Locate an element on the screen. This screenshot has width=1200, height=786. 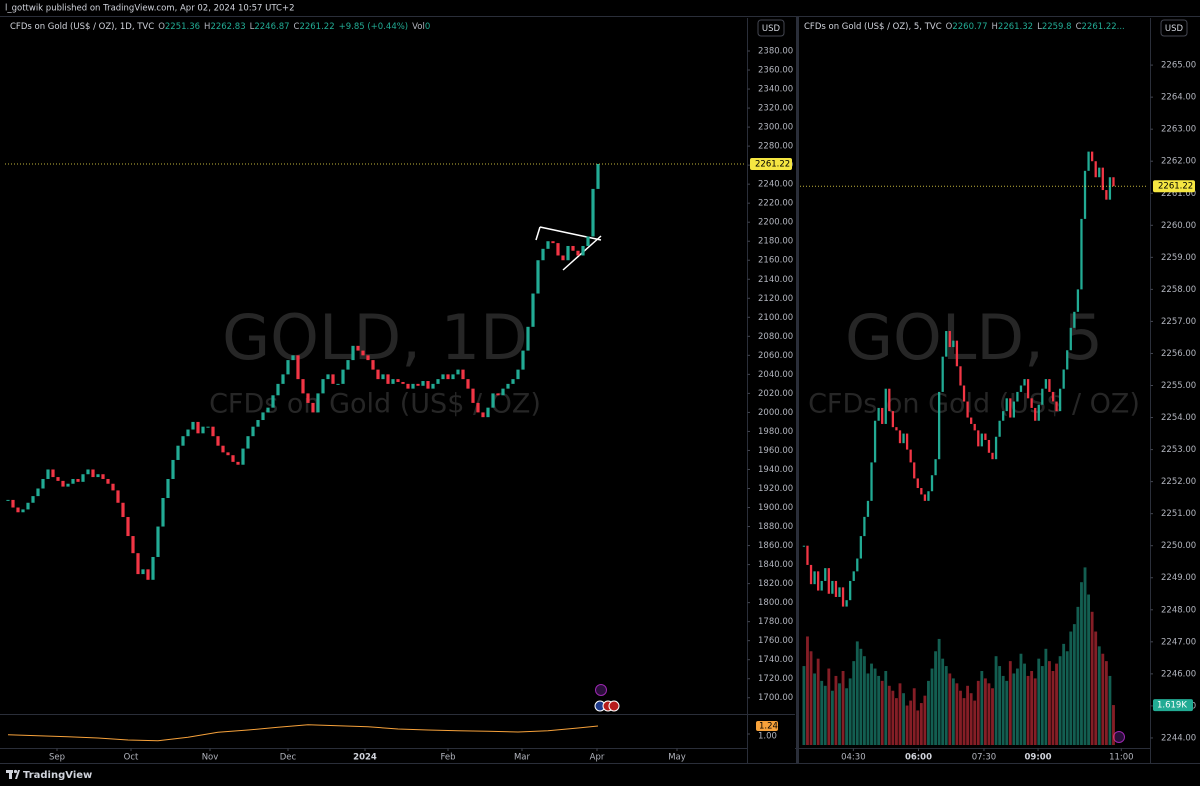
x-tick-label: Dec is located at coordinates (288, 758).